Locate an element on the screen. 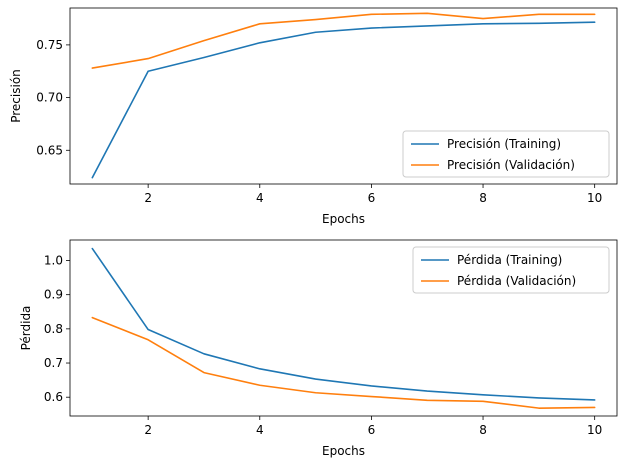 This screenshot has width=630, height=469. legend-label: Pérdida (Training) is located at coordinates (509, 260).